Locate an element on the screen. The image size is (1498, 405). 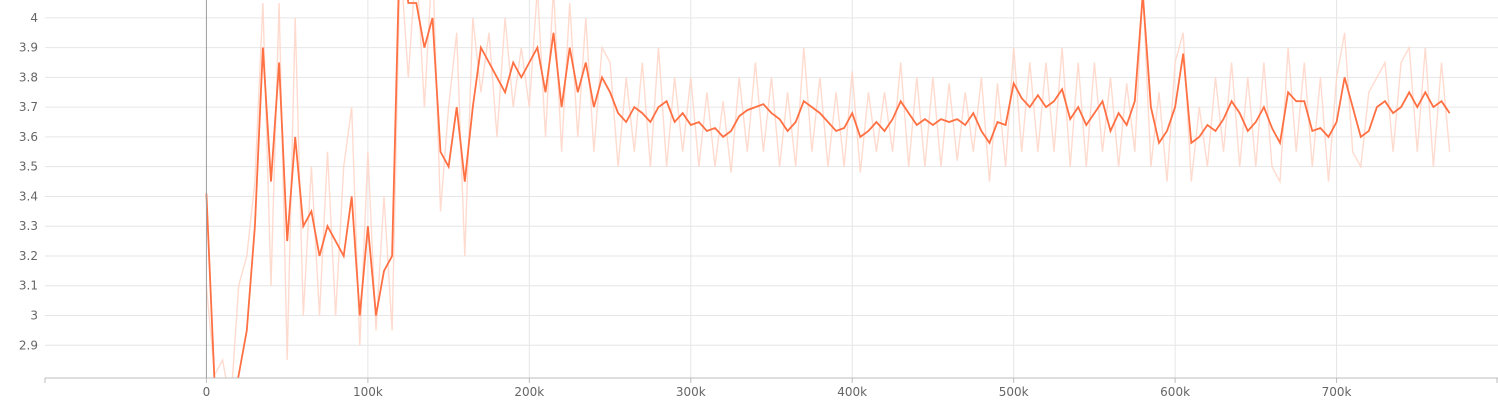
x-tick-label: 200k is located at coordinates (529, 392).